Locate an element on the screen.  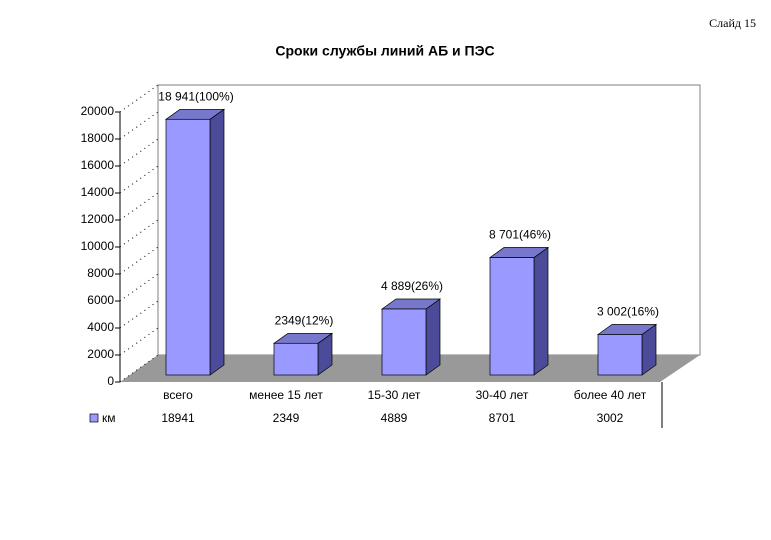
y-tick-label: 0 is located at coordinates (110, 381).